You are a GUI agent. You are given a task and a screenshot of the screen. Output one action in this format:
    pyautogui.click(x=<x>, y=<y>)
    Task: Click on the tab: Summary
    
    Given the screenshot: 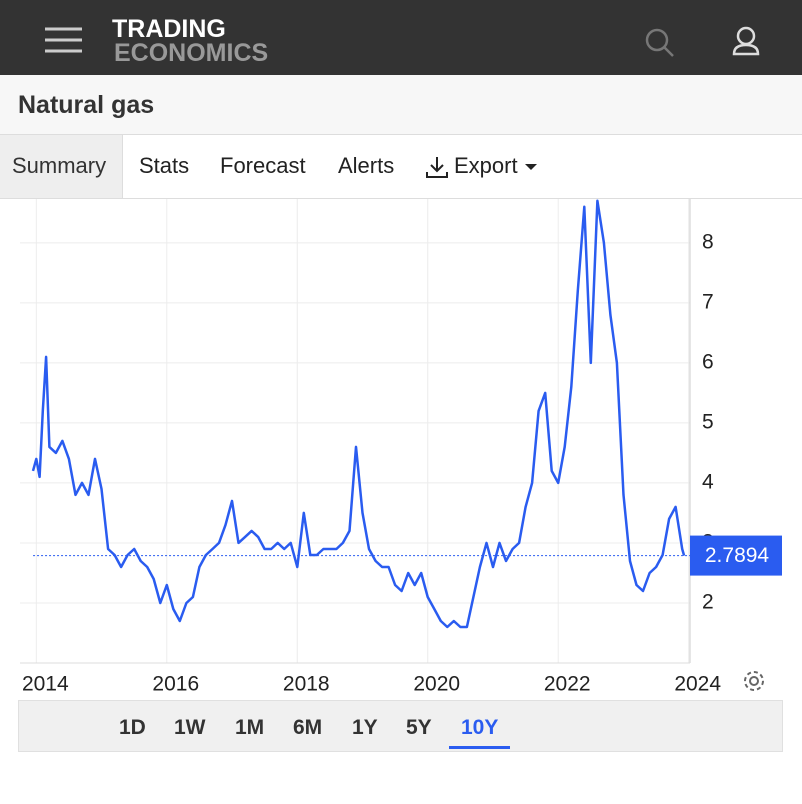 What is the action you would take?
    pyautogui.click(x=62, y=166)
    